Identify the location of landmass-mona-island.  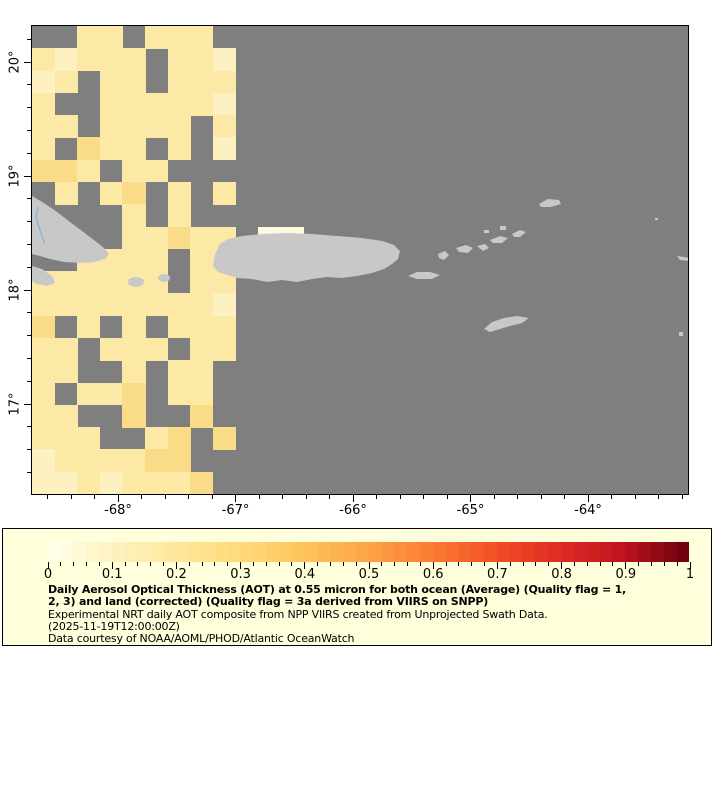
(136, 282).